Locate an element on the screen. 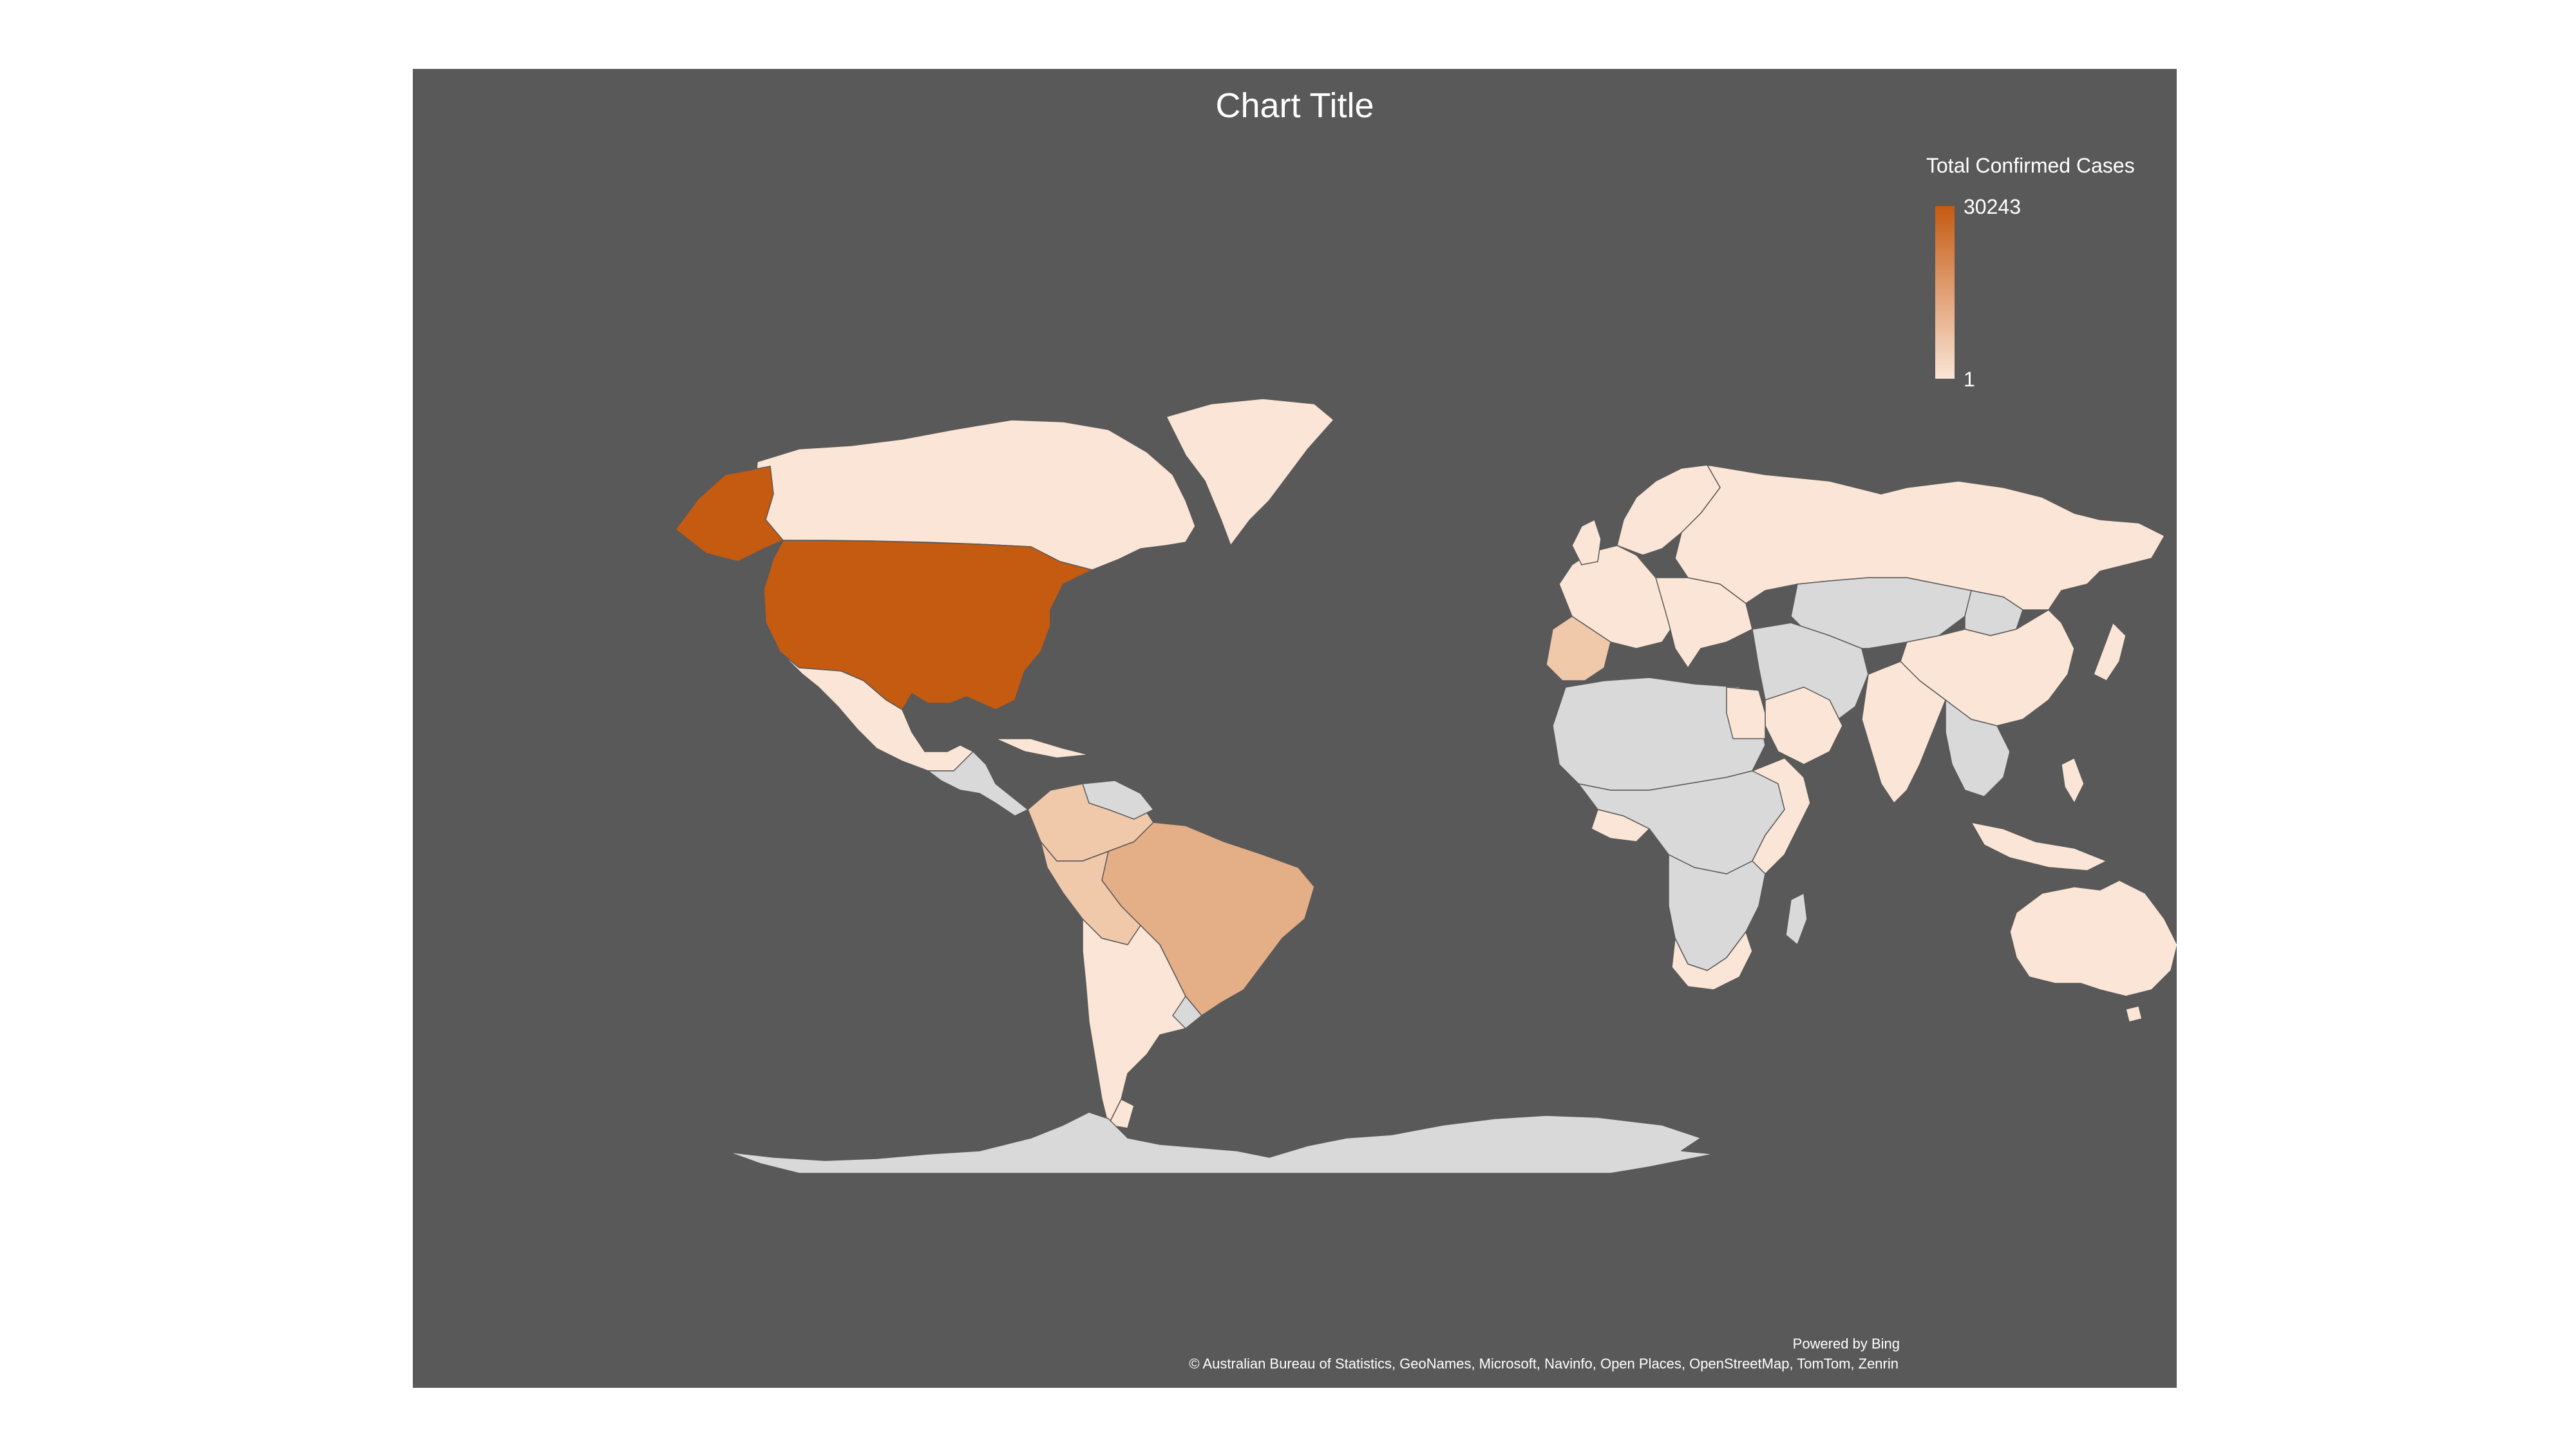 The width and height of the screenshot is (2576, 1449). region-south-africa is located at coordinates (1712, 961).